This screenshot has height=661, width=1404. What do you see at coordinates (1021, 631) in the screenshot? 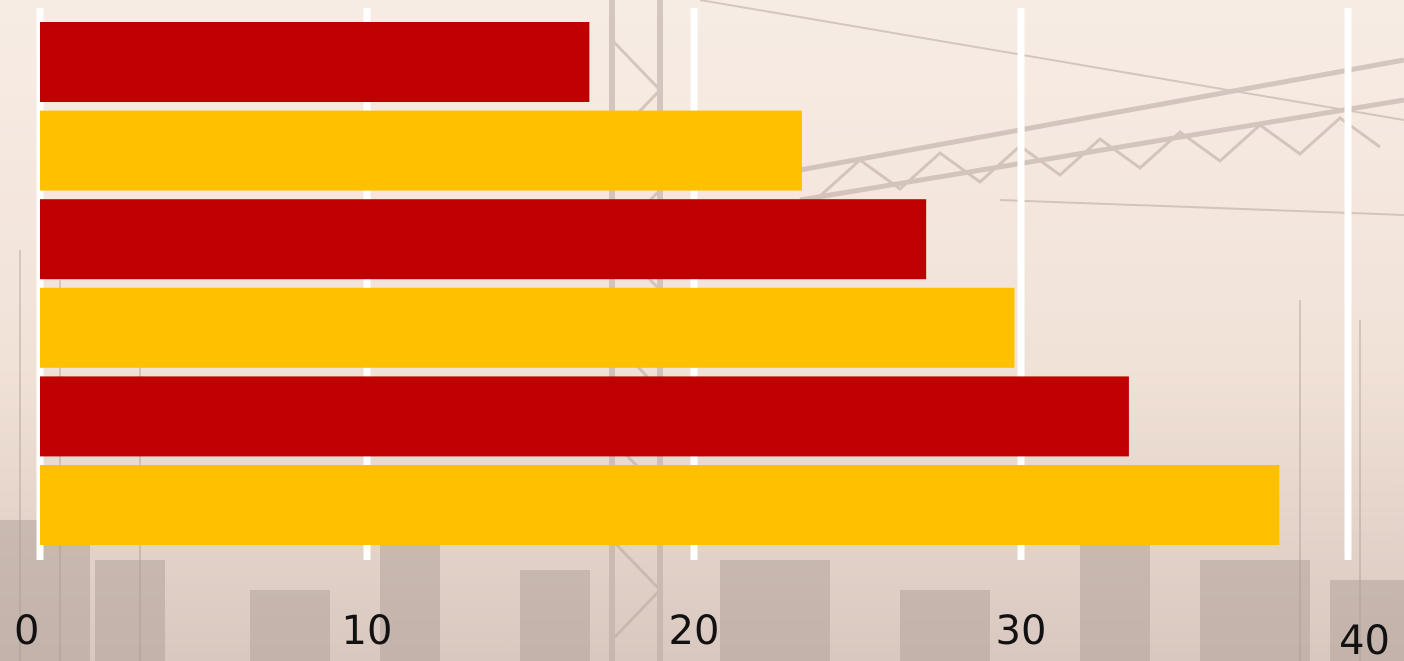
I see `x-tick-label-30: 30` at bounding box center [1021, 631].